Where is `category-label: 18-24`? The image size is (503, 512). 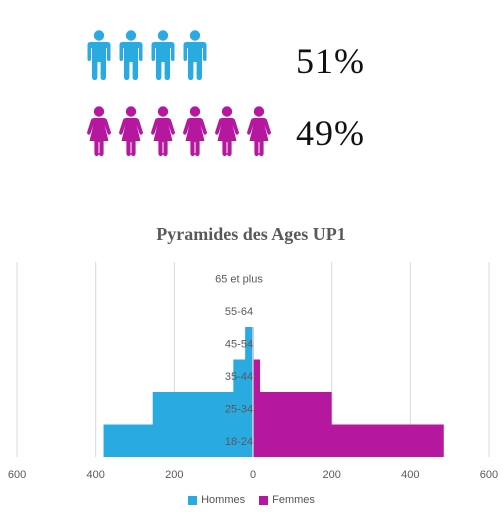
category-label: 18-24 is located at coordinates (239, 442).